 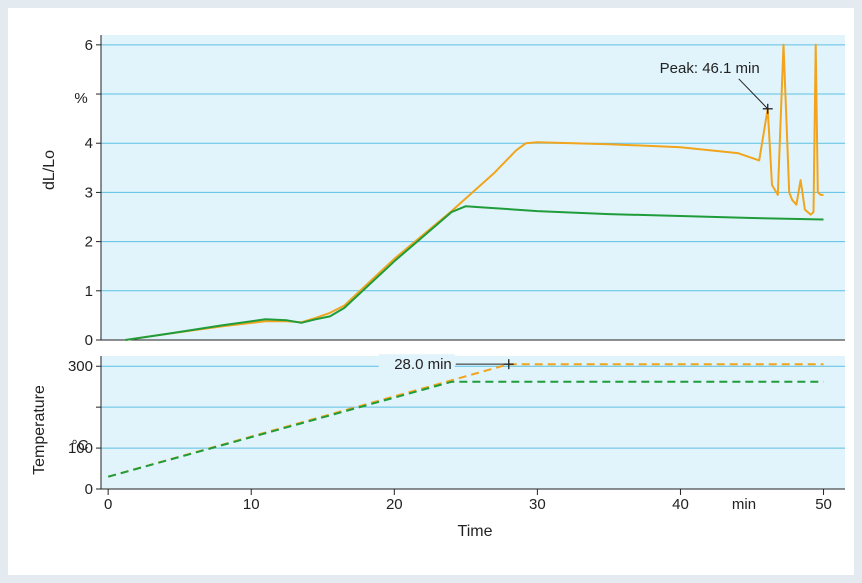 What do you see at coordinates (744, 504) in the screenshot?
I see `x-unit-label: min` at bounding box center [744, 504].